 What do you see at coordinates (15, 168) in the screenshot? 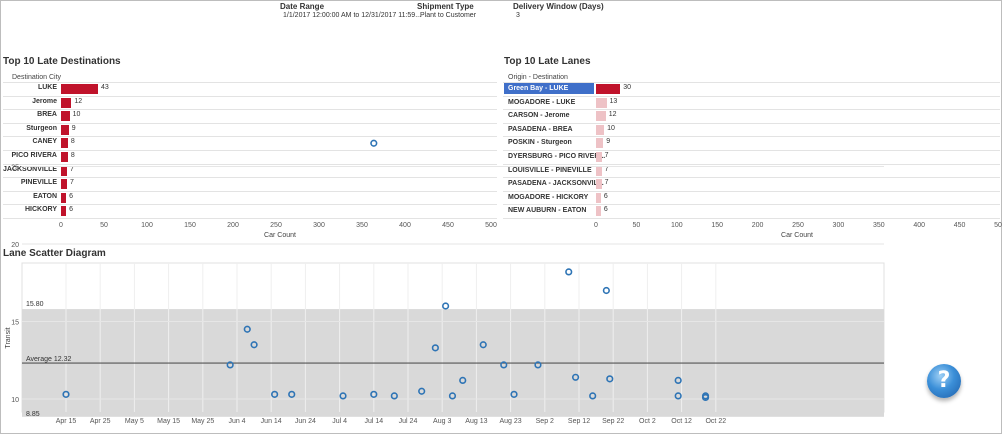
I see `y-tick-label: 25` at bounding box center [15, 168].